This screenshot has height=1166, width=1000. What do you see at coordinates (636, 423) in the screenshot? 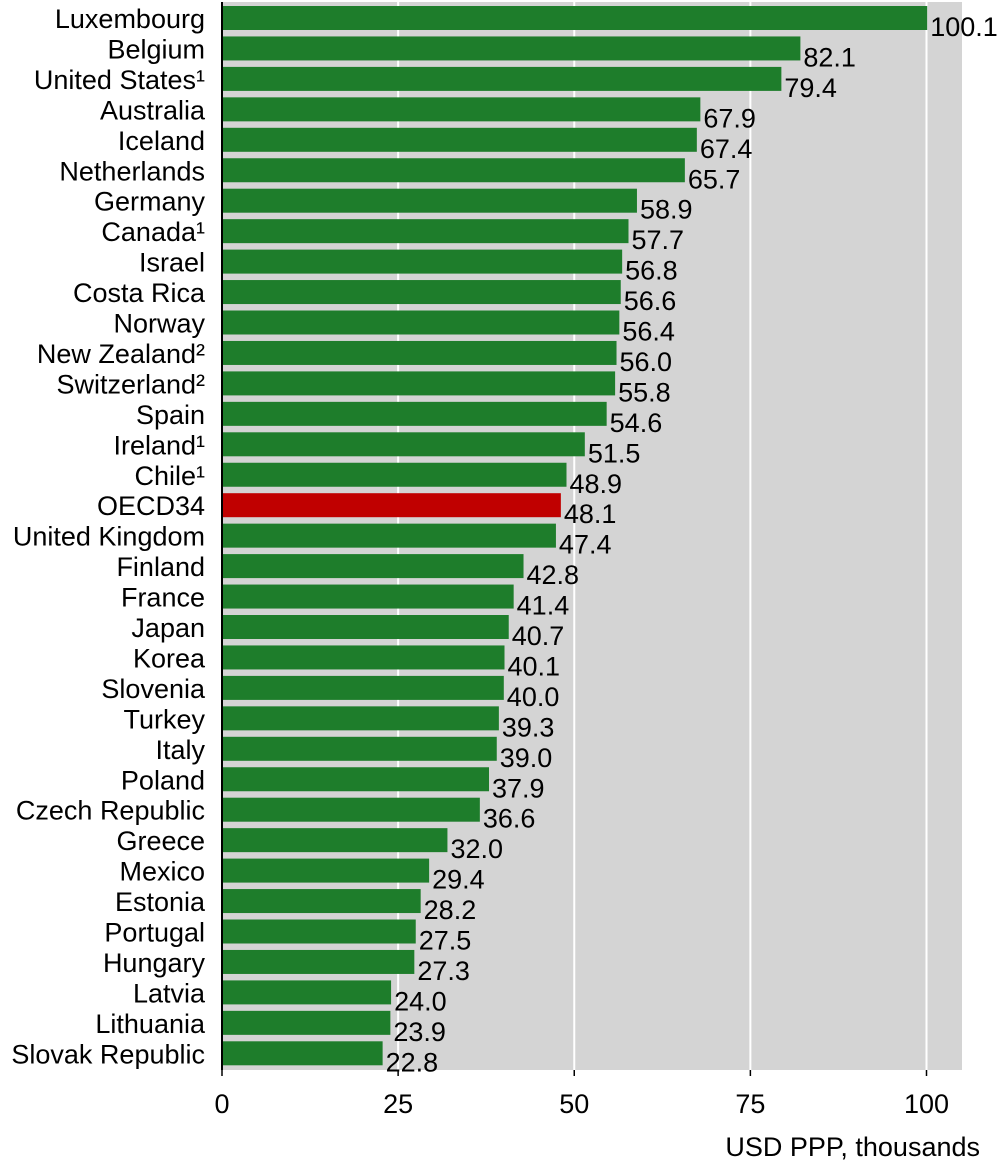
I see `value-label: 54.6` at bounding box center [636, 423].